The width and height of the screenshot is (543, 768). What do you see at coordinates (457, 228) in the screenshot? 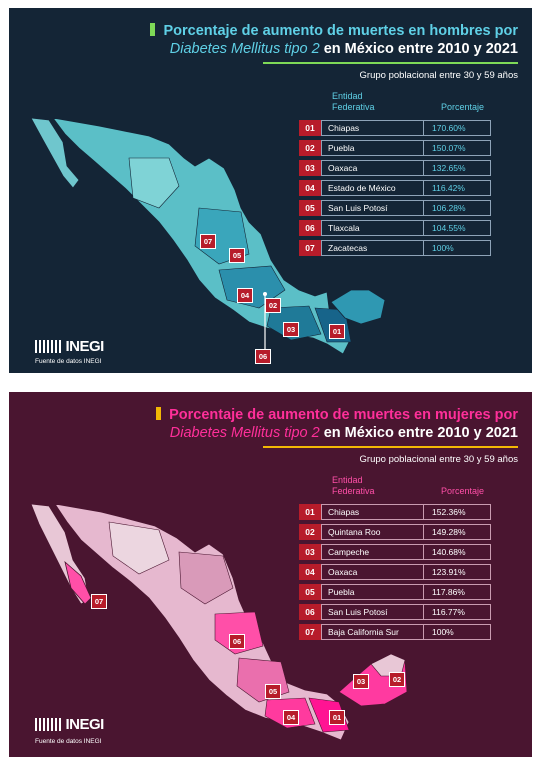
I see `state-percent: 104.55%` at bounding box center [457, 228].